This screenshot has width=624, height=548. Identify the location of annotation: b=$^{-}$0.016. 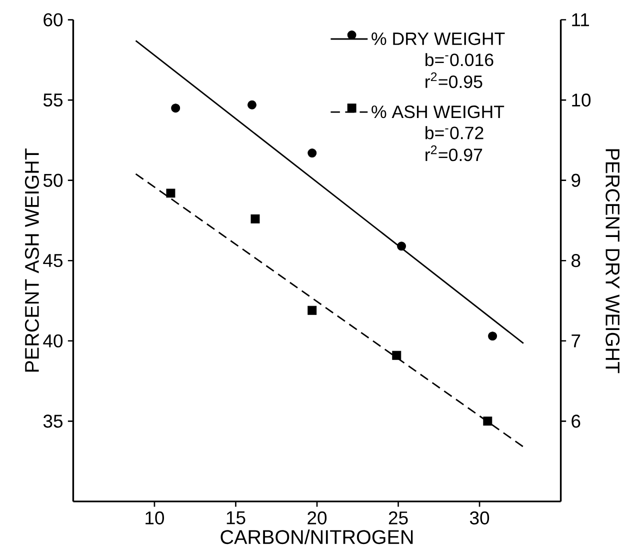
(460, 59).